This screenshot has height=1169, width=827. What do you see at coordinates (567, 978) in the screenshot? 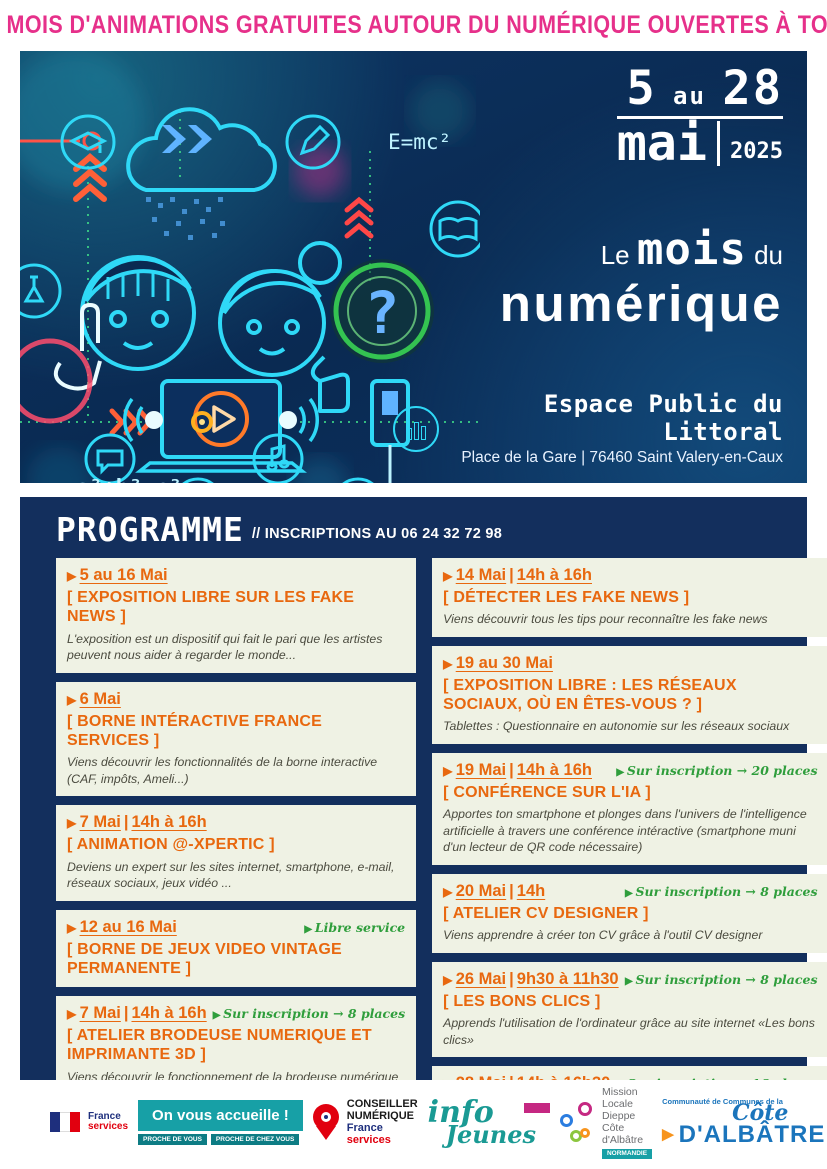
I see `event-time: 9h30 à 11h30` at bounding box center [567, 978].